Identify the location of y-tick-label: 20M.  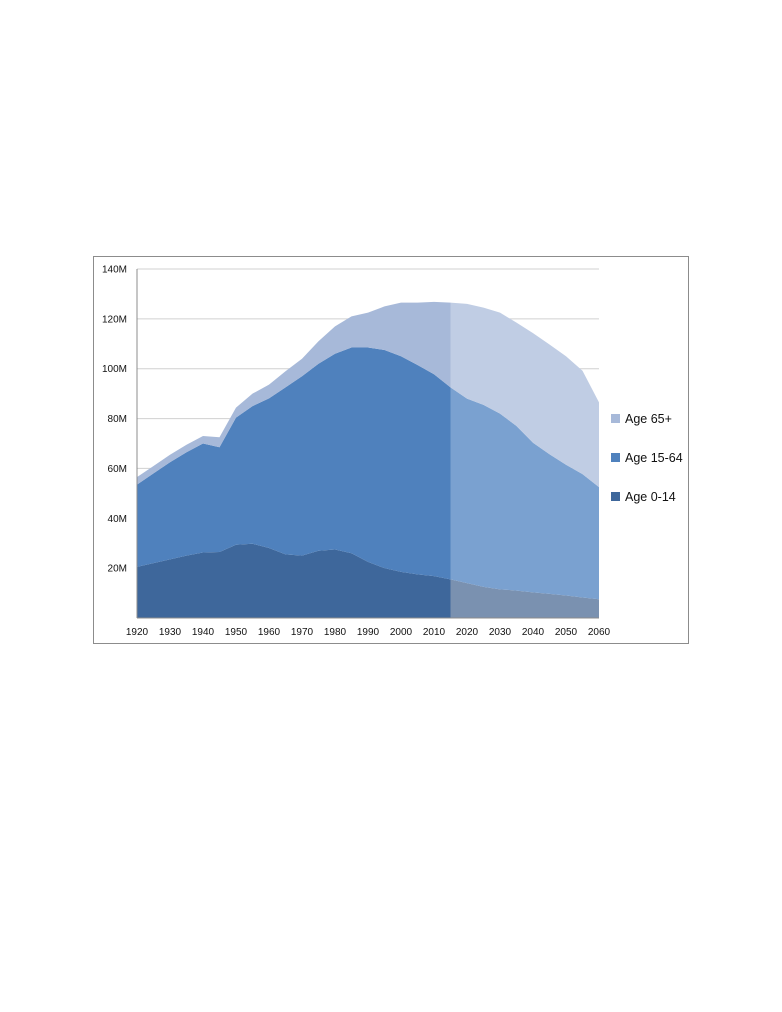
(117, 569).